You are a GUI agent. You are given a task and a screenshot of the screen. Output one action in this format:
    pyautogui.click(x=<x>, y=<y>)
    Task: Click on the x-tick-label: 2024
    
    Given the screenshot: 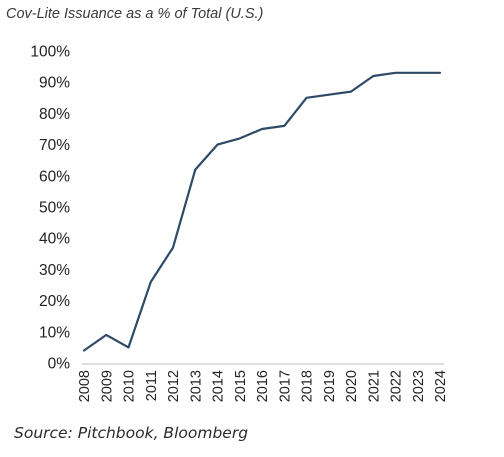 What is the action you would take?
    pyautogui.click(x=441, y=386)
    